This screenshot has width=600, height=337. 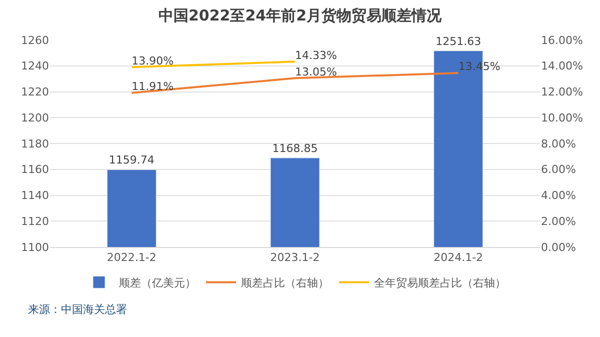 I want to click on data-label: 1168.85, so click(x=295, y=148).